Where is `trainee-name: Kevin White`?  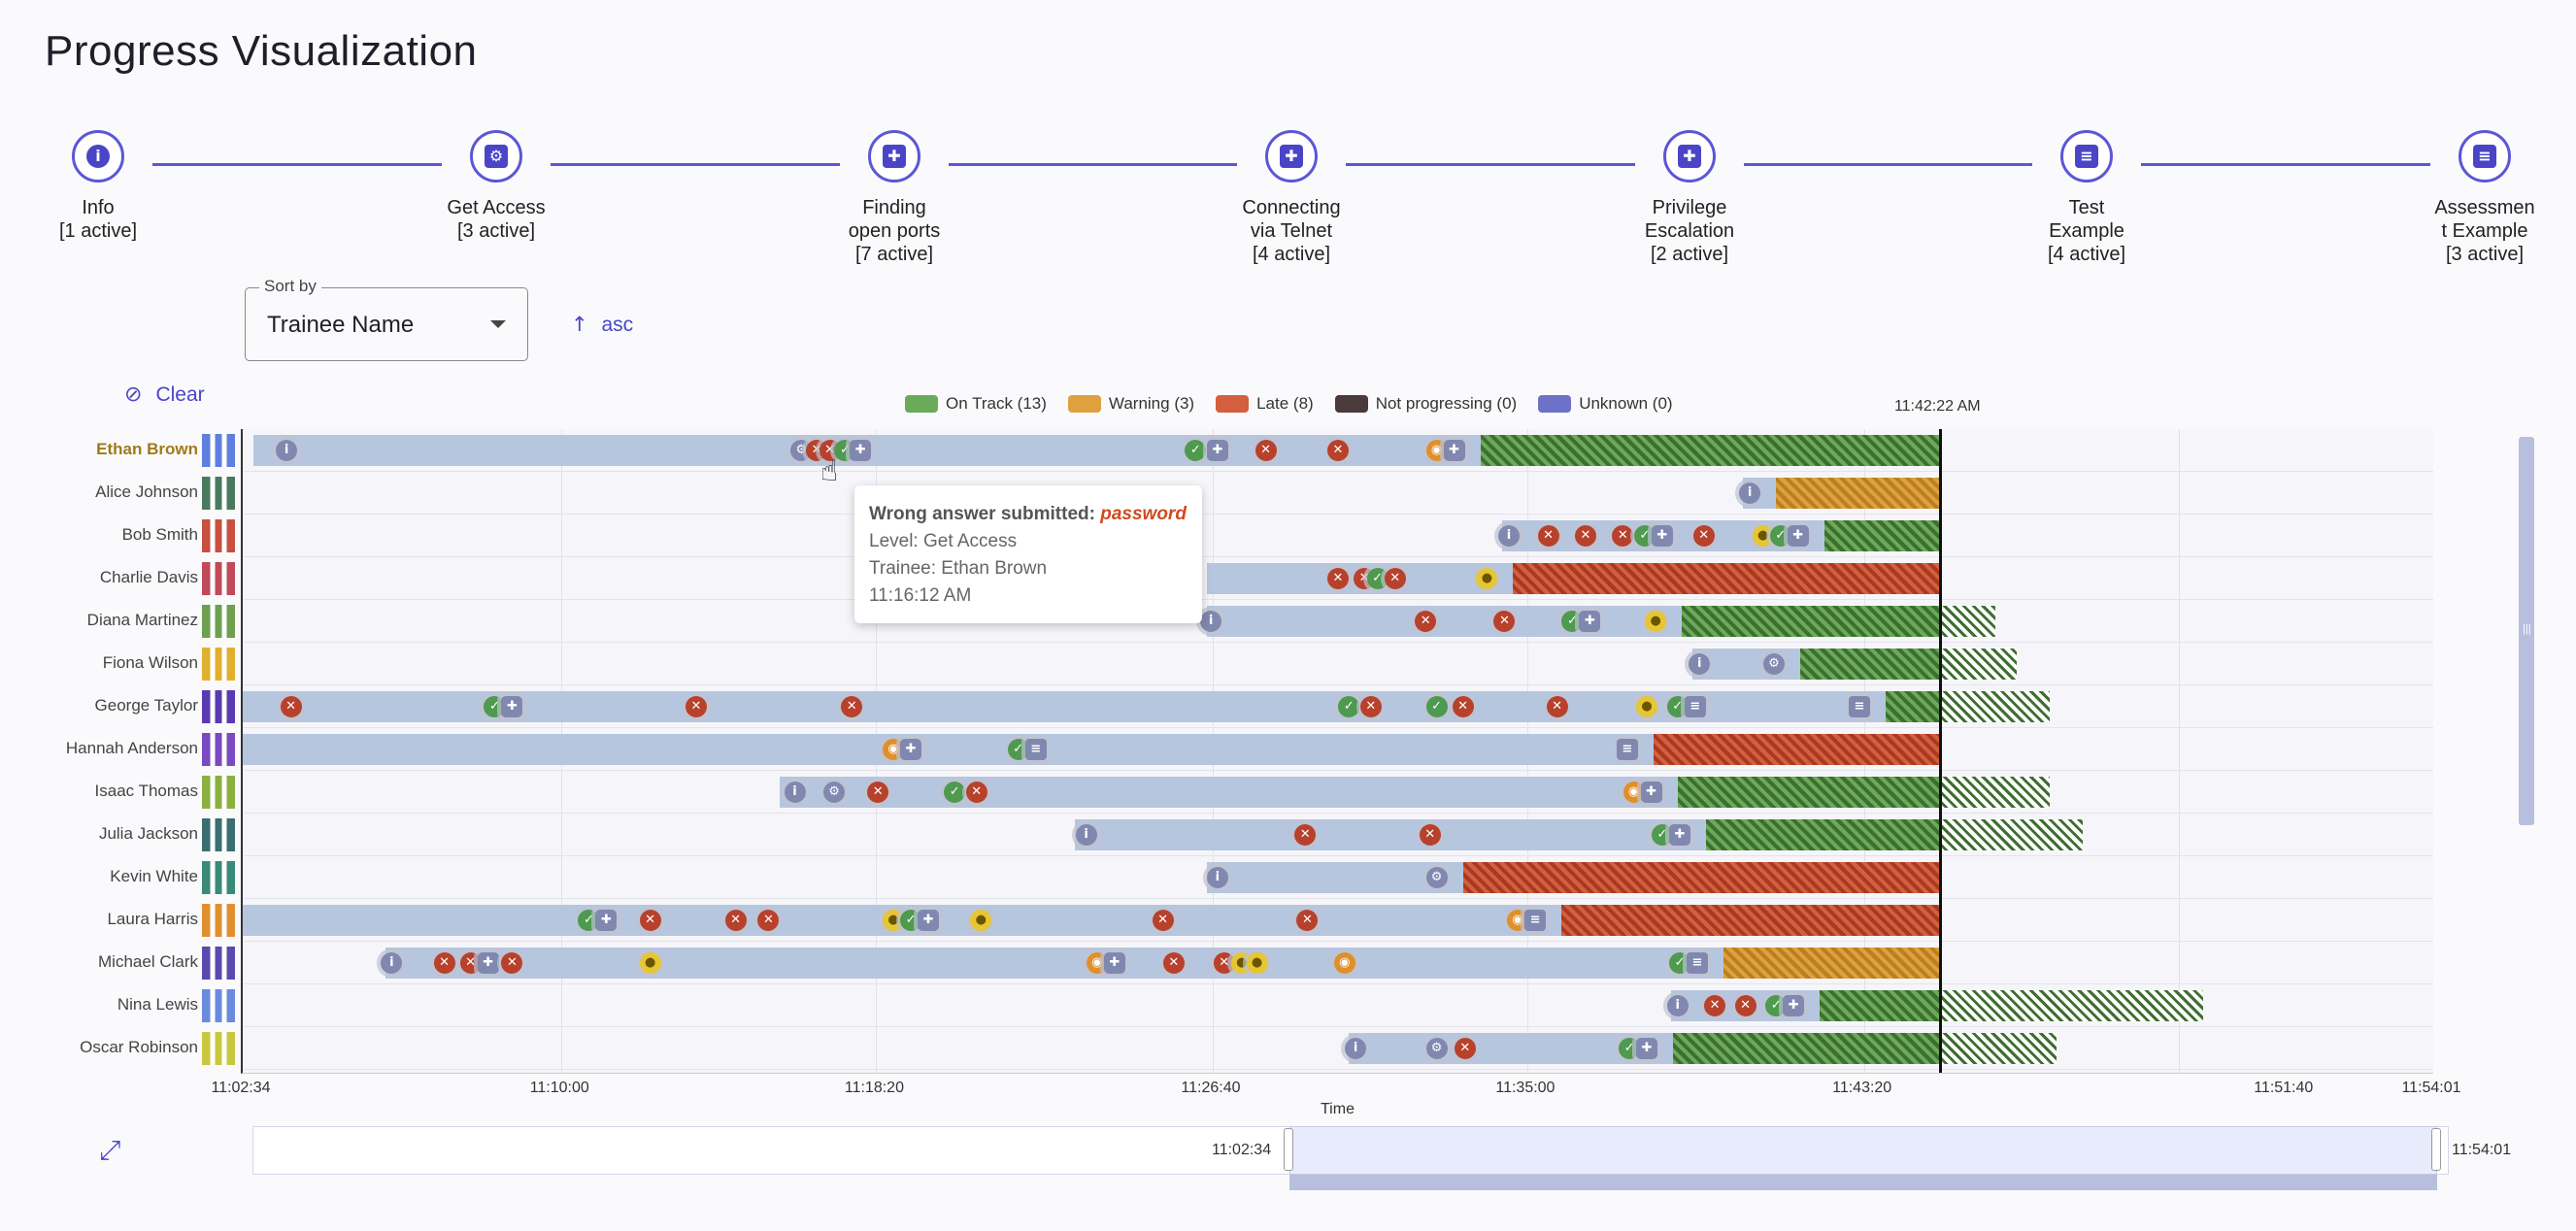
trainee-name: Kevin White is located at coordinates (154, 876).